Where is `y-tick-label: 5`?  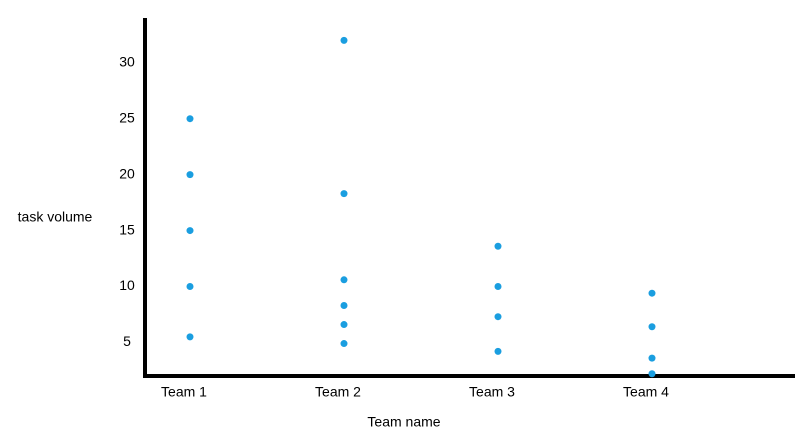
y-tick-label: 5 is located at coordinates (127, 341).